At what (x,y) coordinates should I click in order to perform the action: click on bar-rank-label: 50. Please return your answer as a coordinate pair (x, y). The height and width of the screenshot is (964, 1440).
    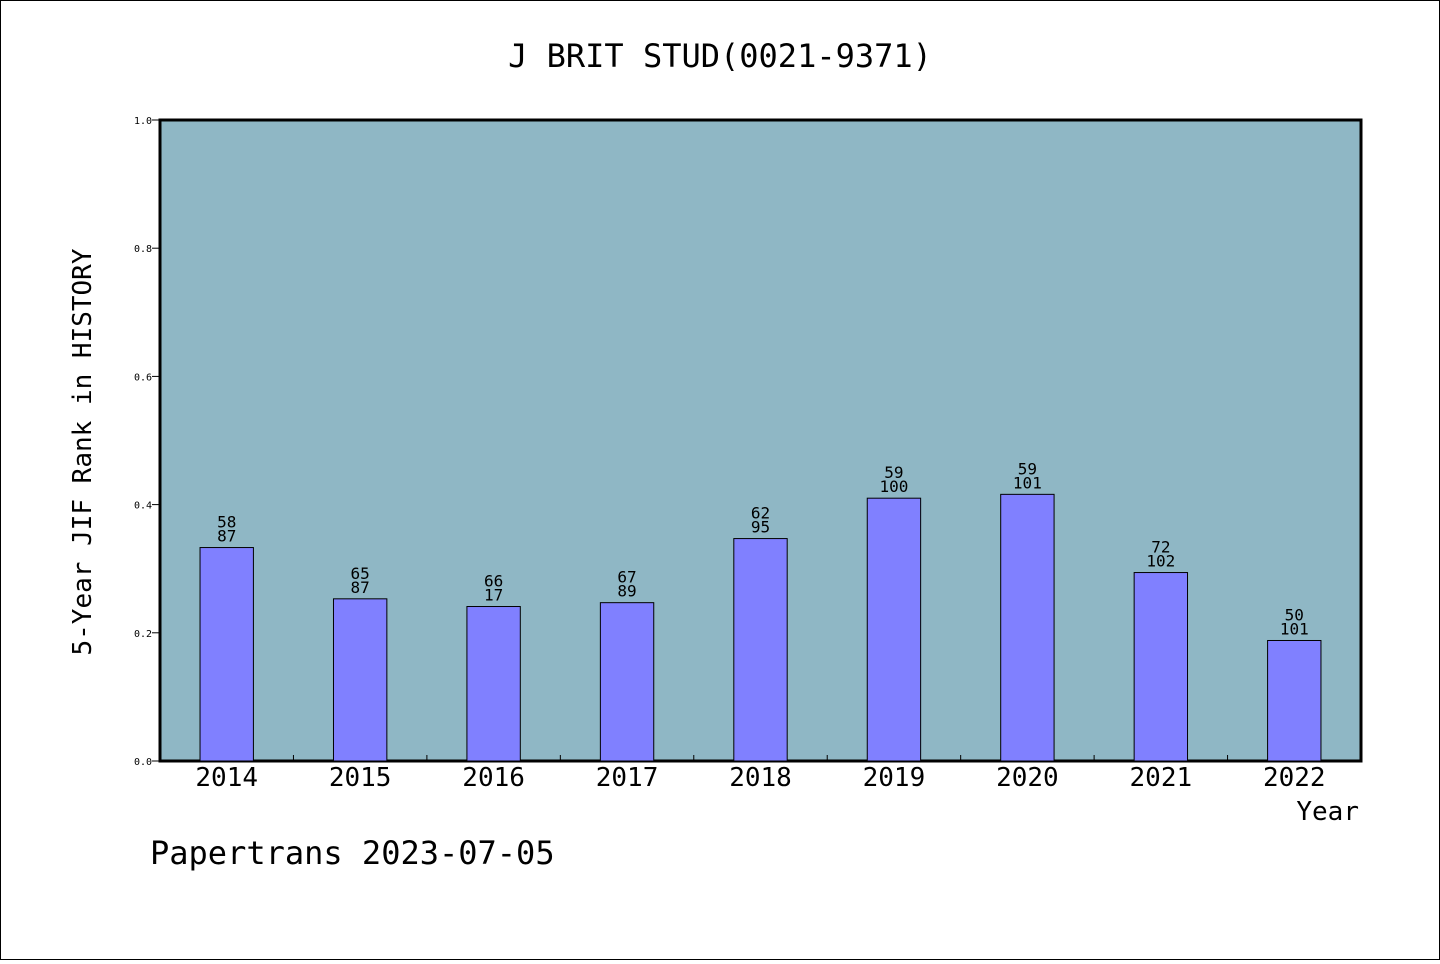
    Looking at the image, I should click on (1294, 614).